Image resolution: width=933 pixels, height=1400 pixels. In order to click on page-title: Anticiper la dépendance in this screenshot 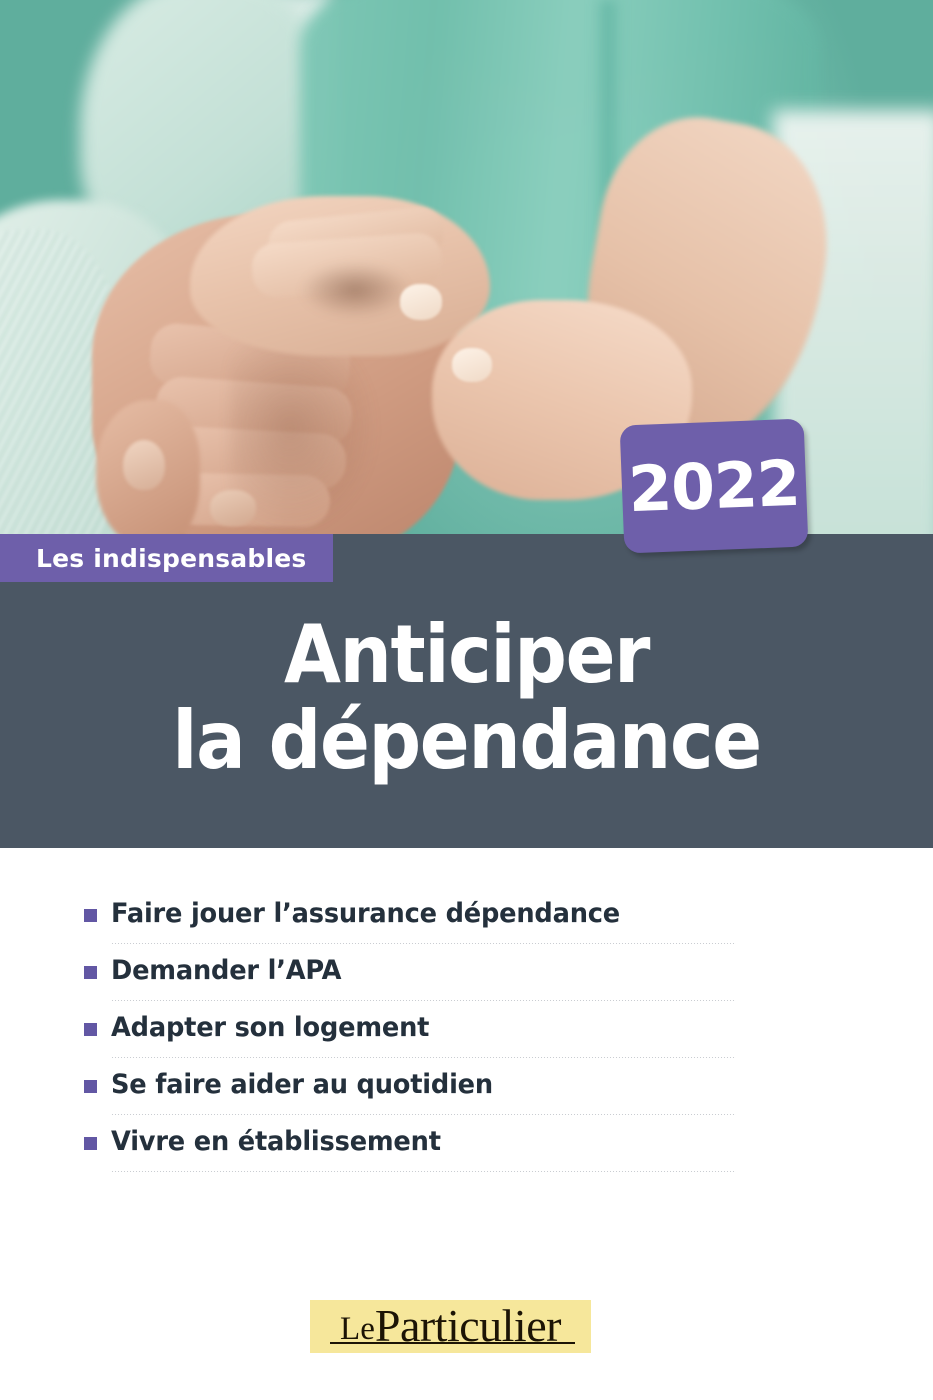, I will do `click(466, 698)`.